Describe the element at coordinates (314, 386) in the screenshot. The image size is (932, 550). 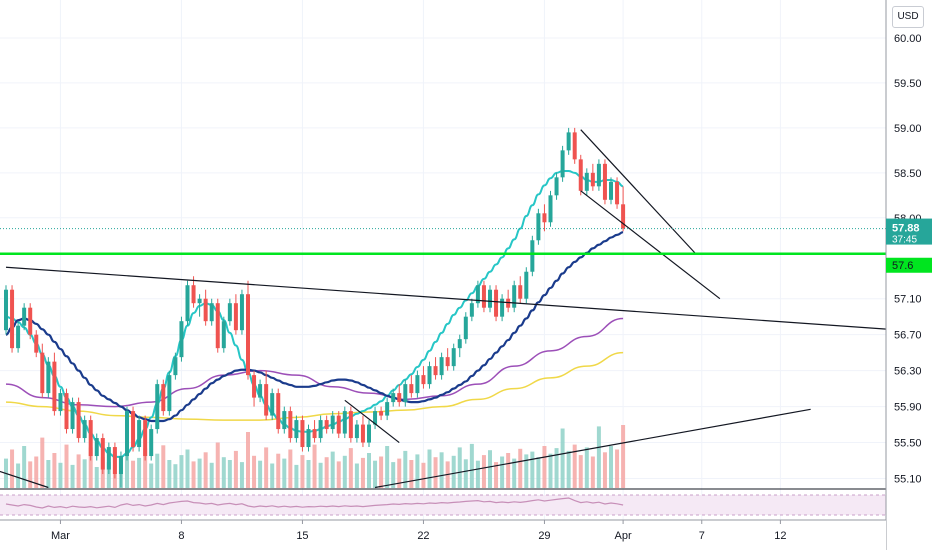
I see `ma-yellow-line` at that location.